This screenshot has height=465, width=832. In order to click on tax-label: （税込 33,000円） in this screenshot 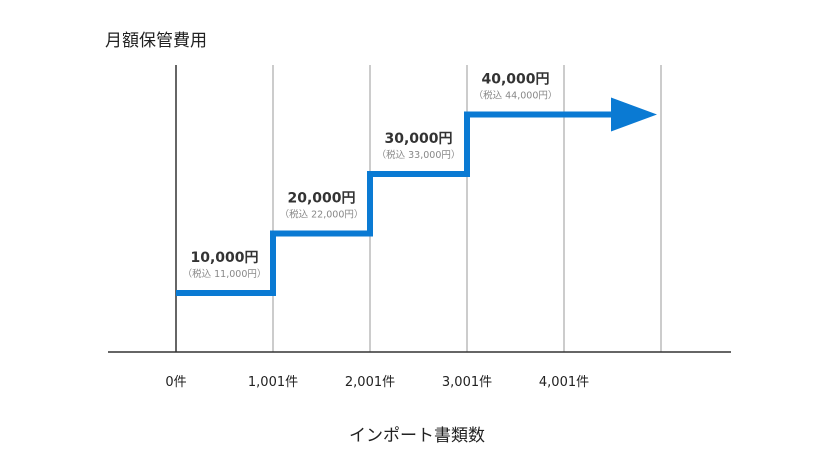, I will do `click(419, 155)`.